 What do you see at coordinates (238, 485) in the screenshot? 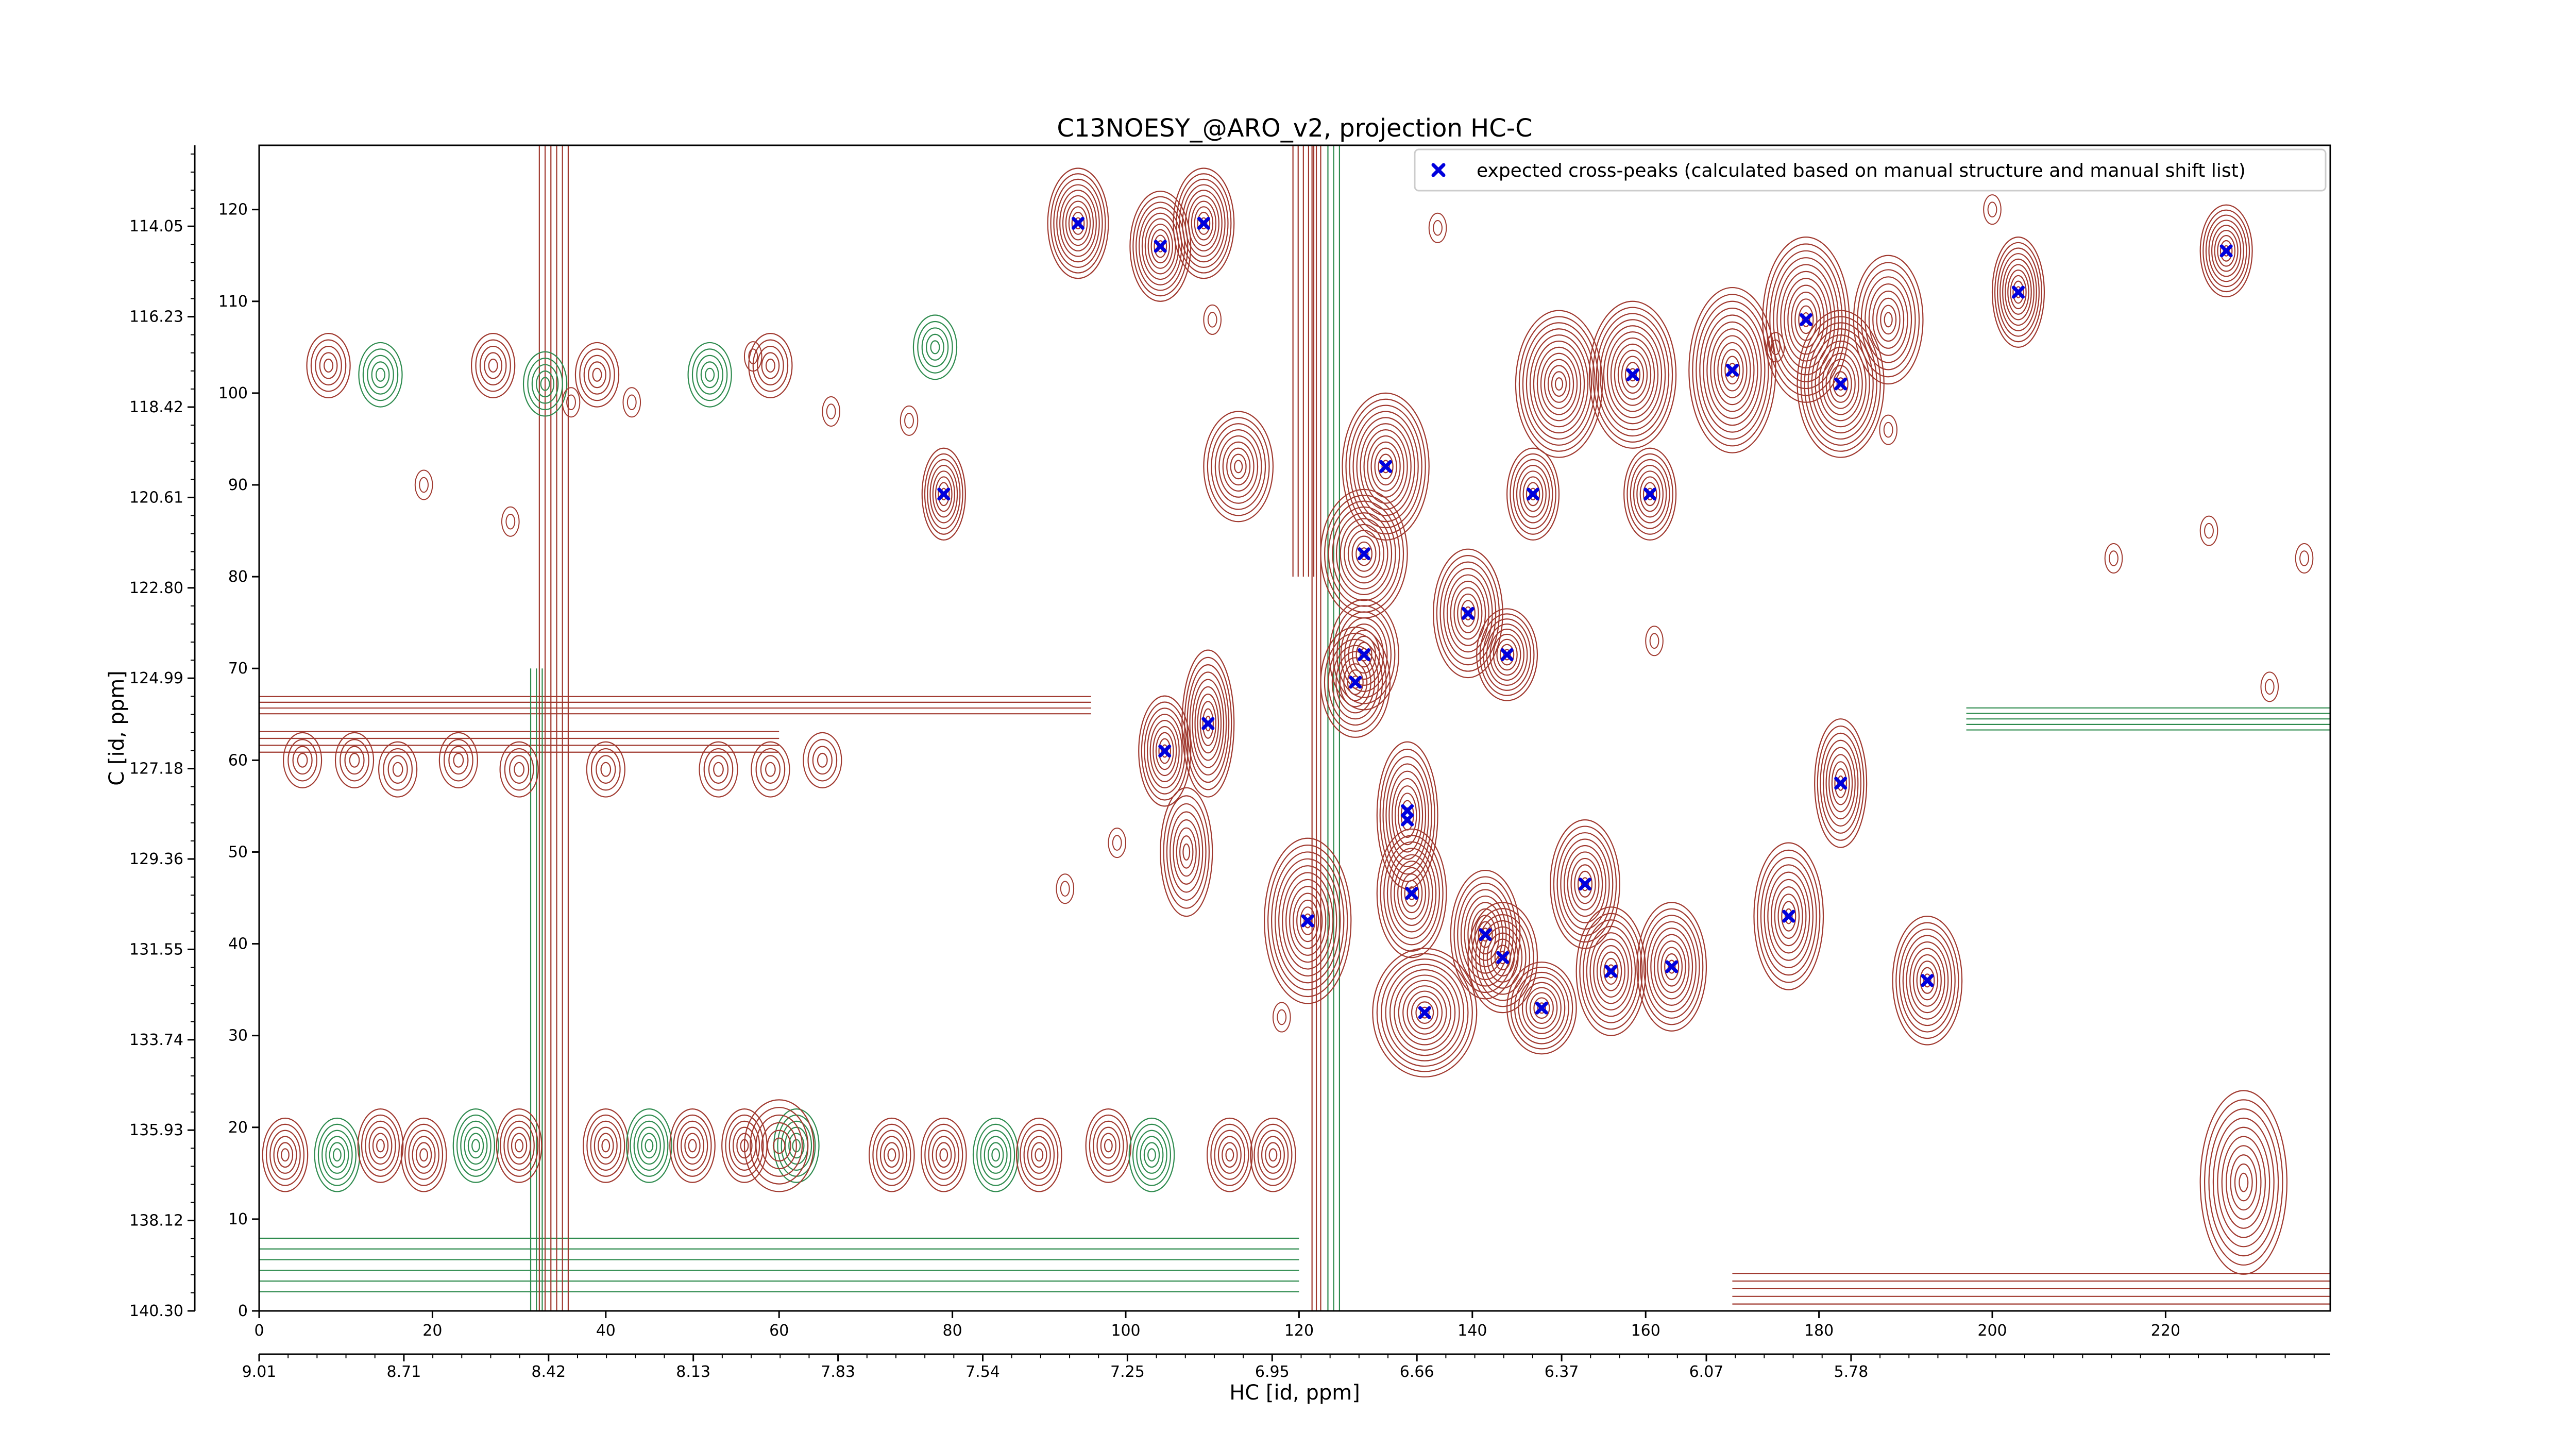
I see `y-index-tick-label: 90` at bounding box center [238, 485].